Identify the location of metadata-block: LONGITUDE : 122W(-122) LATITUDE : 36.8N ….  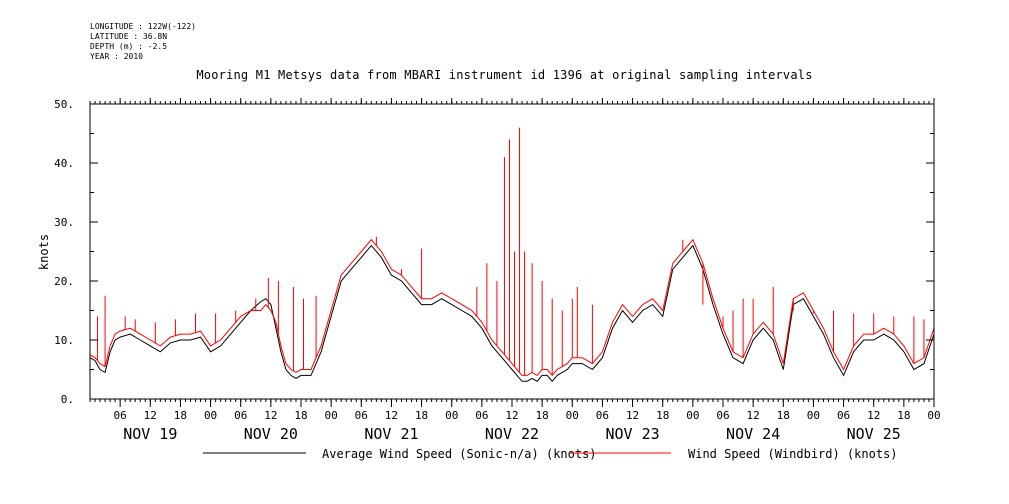
(143, 42).